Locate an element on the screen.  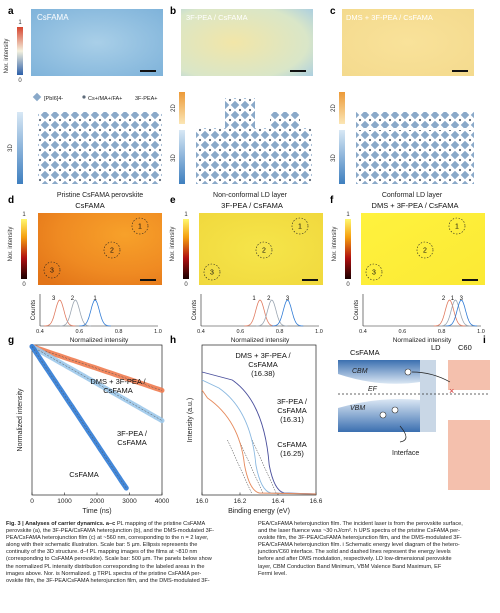
ld-layer is located at coordinates (415, 120).